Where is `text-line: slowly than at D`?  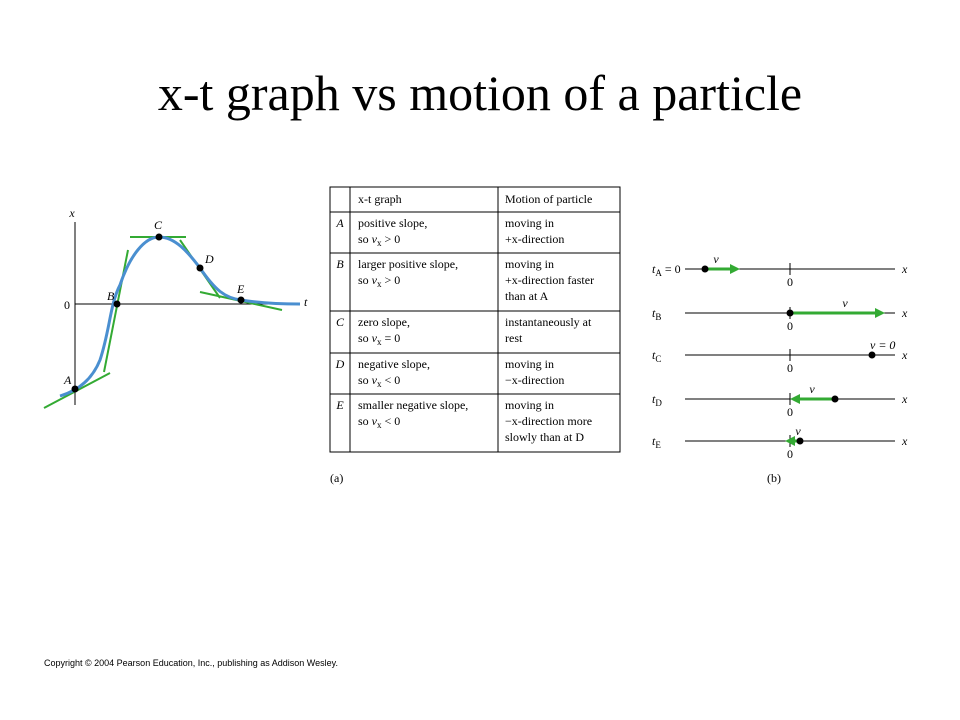
text-line: slowly than at D is located at coordinates (544, 437).